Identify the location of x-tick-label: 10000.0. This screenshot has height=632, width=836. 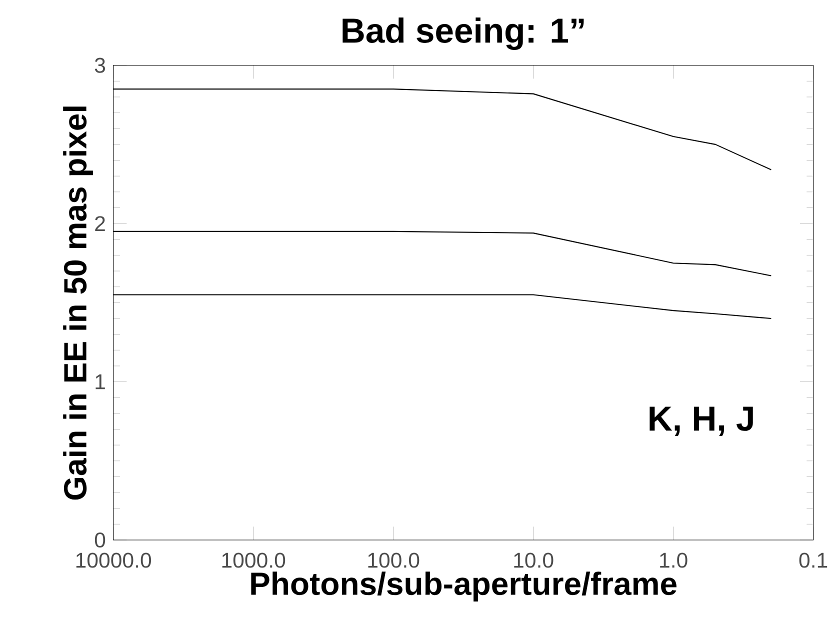
(114, 560).